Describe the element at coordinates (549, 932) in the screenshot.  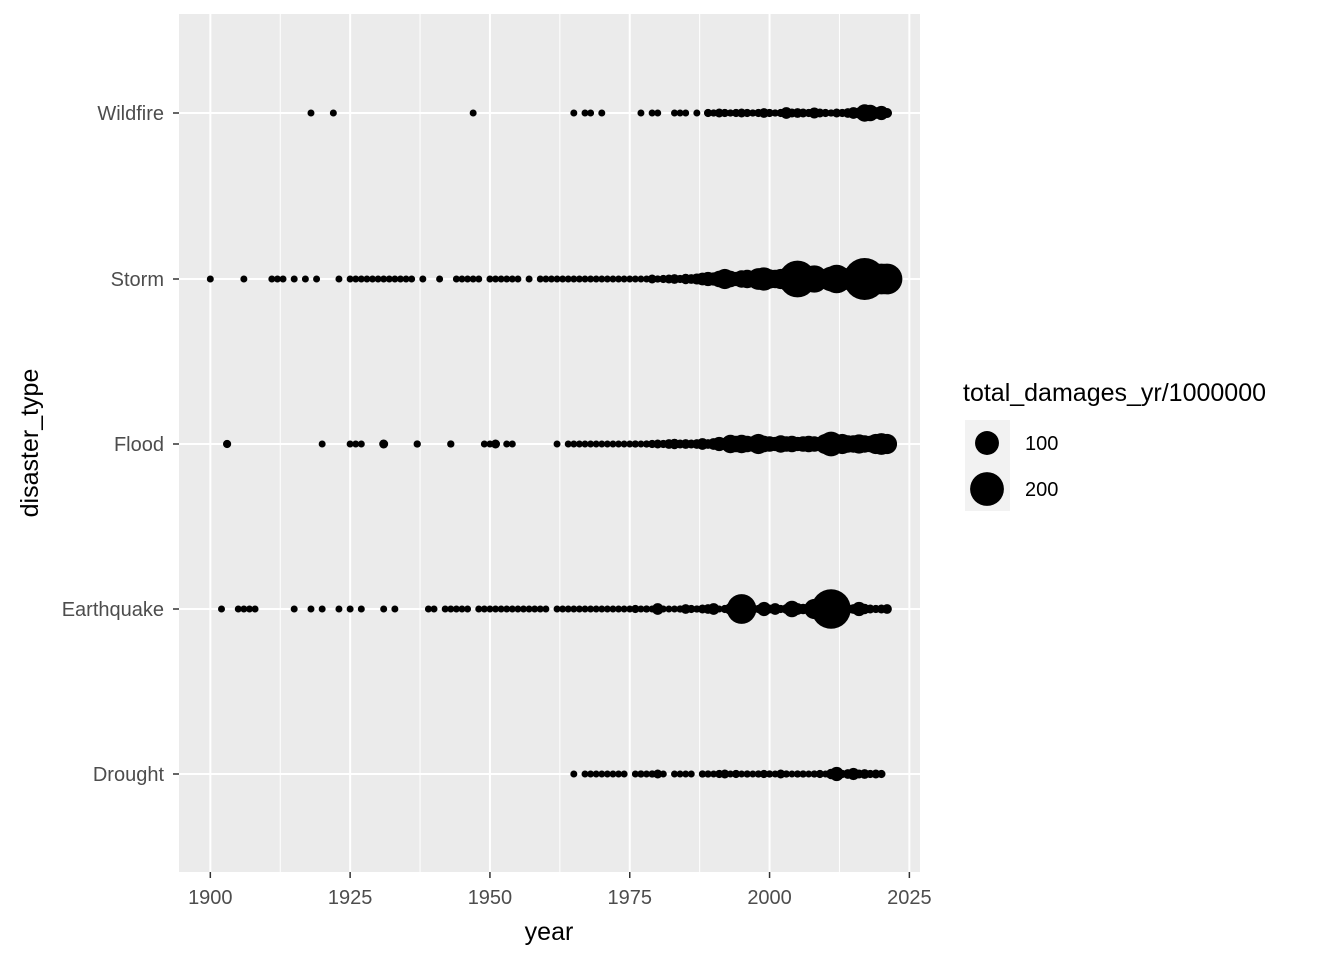
I see `x-axis-title: year` at that location.